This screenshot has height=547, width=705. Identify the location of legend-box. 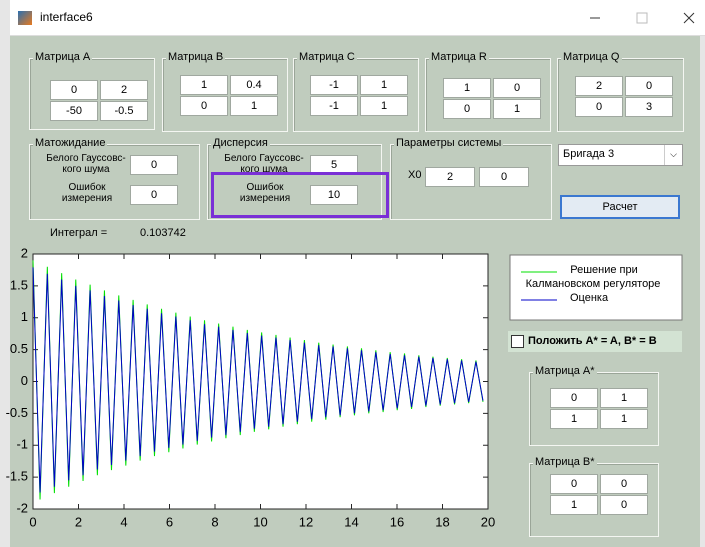
(596, 287).